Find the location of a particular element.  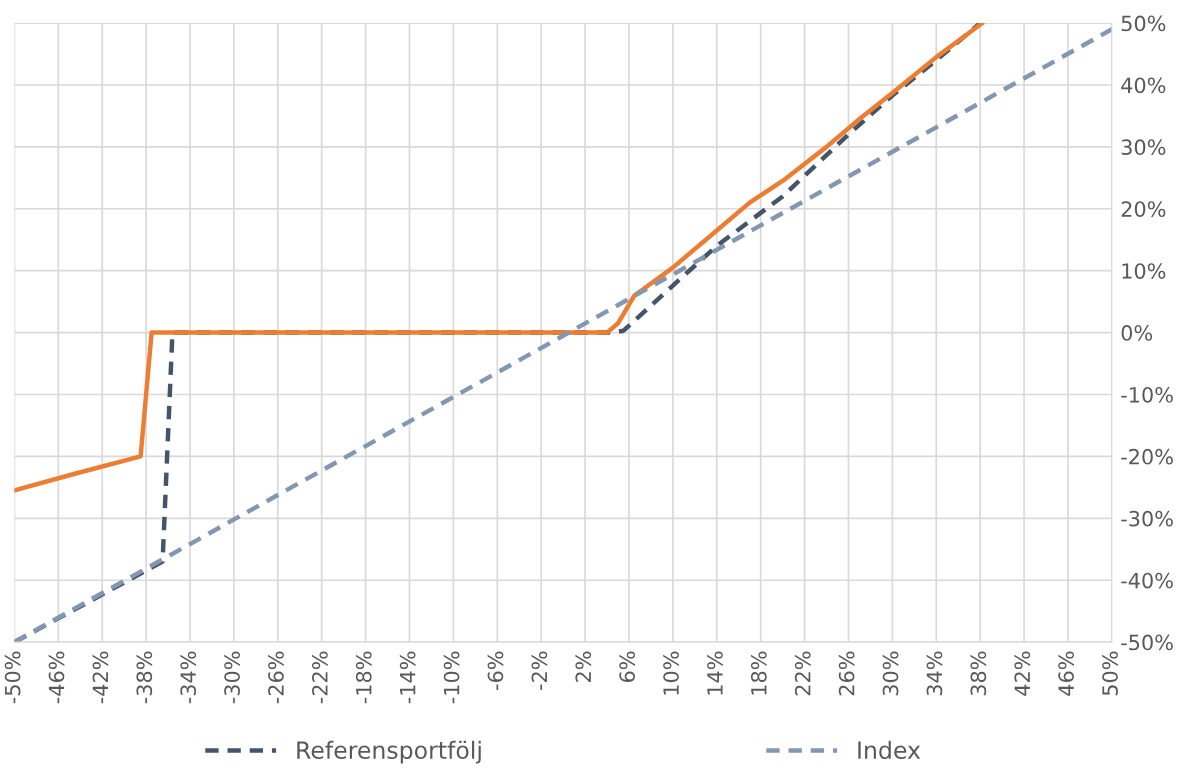

x-tick-label: -22% is located at coordinates (319, 677).